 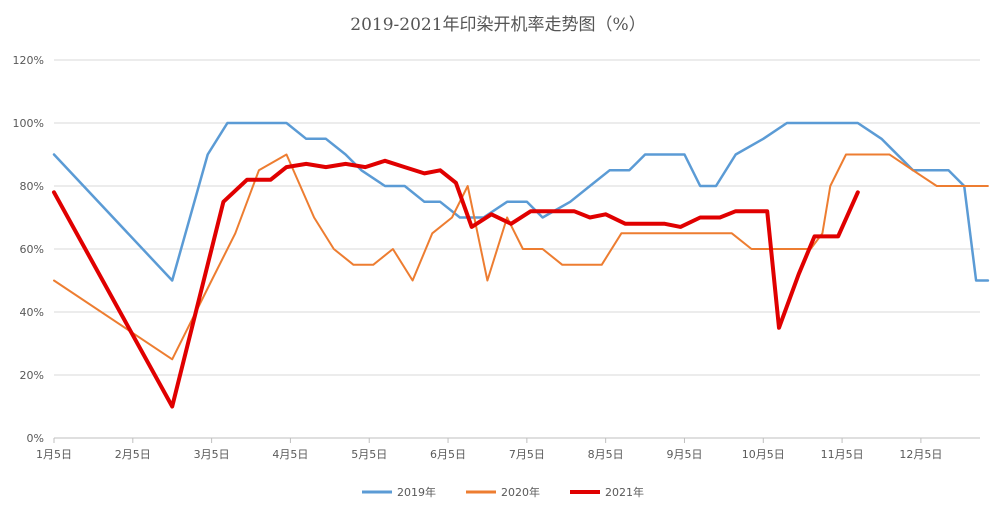 I want to click on legend: 2019年 2020年 2021年, so click(x=503, y=492).